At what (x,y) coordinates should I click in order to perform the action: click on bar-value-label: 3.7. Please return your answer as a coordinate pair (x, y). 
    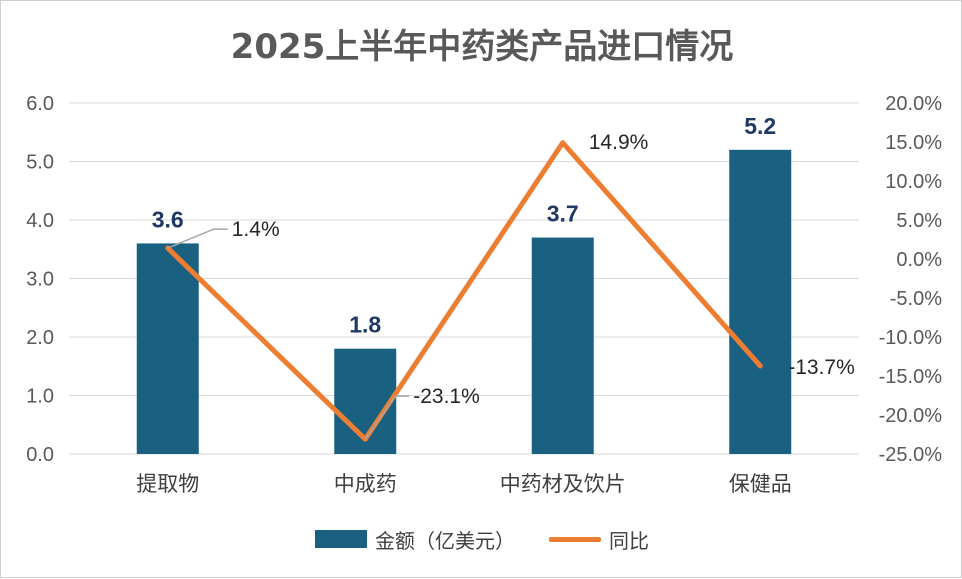
    Looking at the image, I should click on (563, 214).